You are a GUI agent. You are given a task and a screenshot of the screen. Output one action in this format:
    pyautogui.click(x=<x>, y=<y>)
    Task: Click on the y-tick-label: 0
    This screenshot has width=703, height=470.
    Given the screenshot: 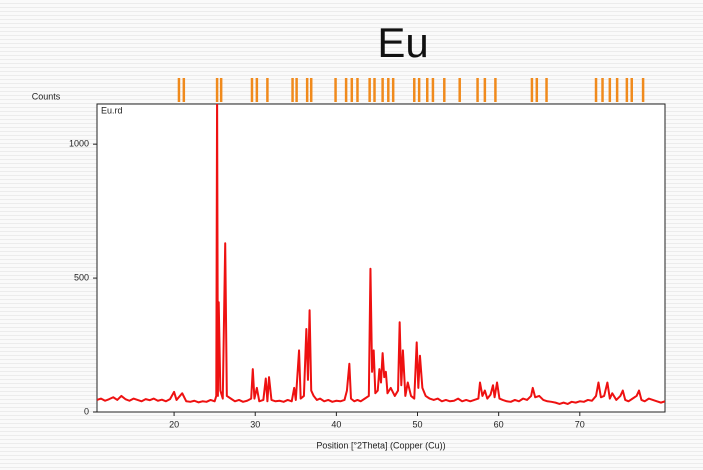 What is the action you would take?
    pyautogui.click(x=86, y=411)
    